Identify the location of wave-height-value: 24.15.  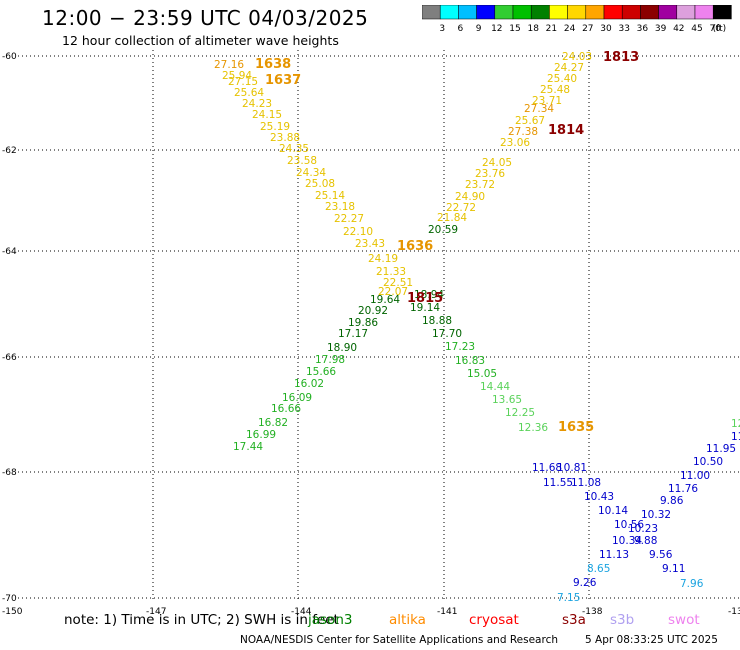
(267, 115).